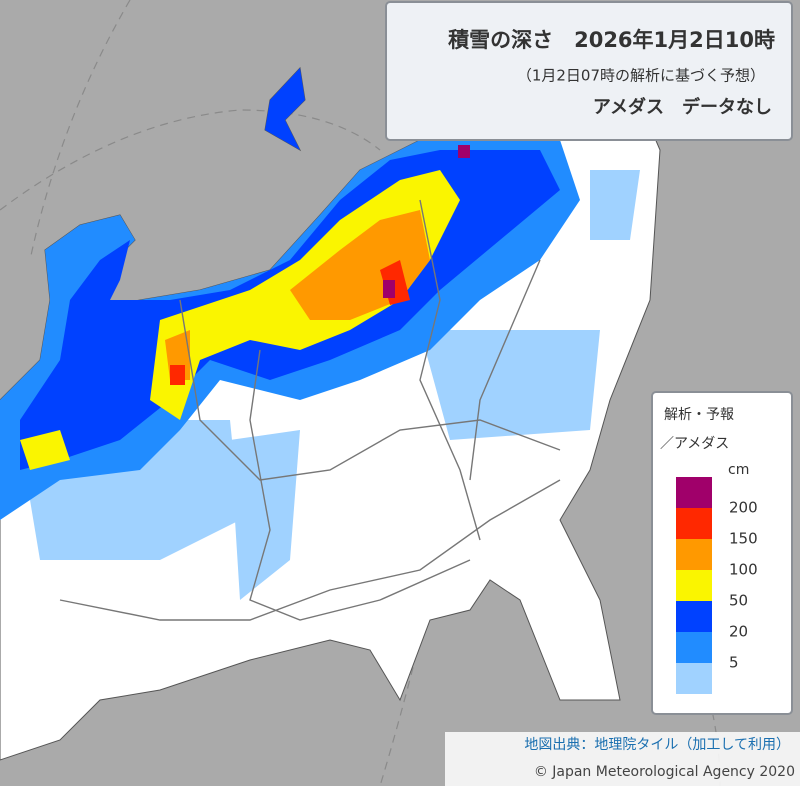 The height and width of the screenshot is (790, 800). What do you see at coordinates (734, 663) in the screenshot?
I see `legend-level: 5` at bounding box center [734, 663].